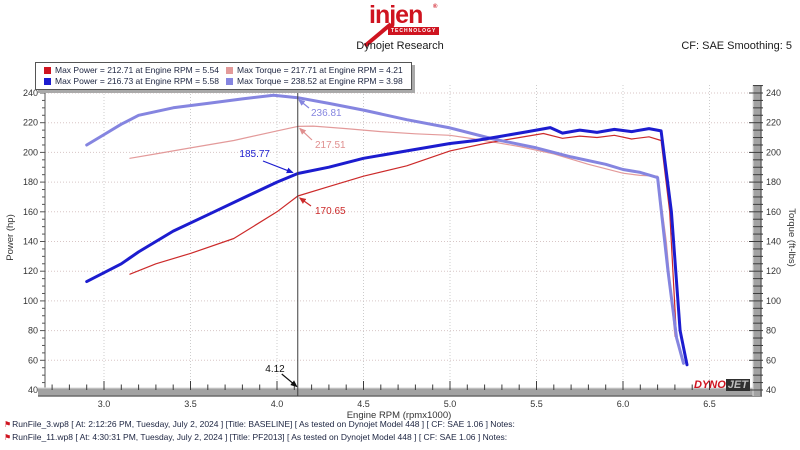  What do you see at coordinates (435, 7) in the screenshot?
I see `registered-mark-icon: ®` at bounding box center [435, 7].